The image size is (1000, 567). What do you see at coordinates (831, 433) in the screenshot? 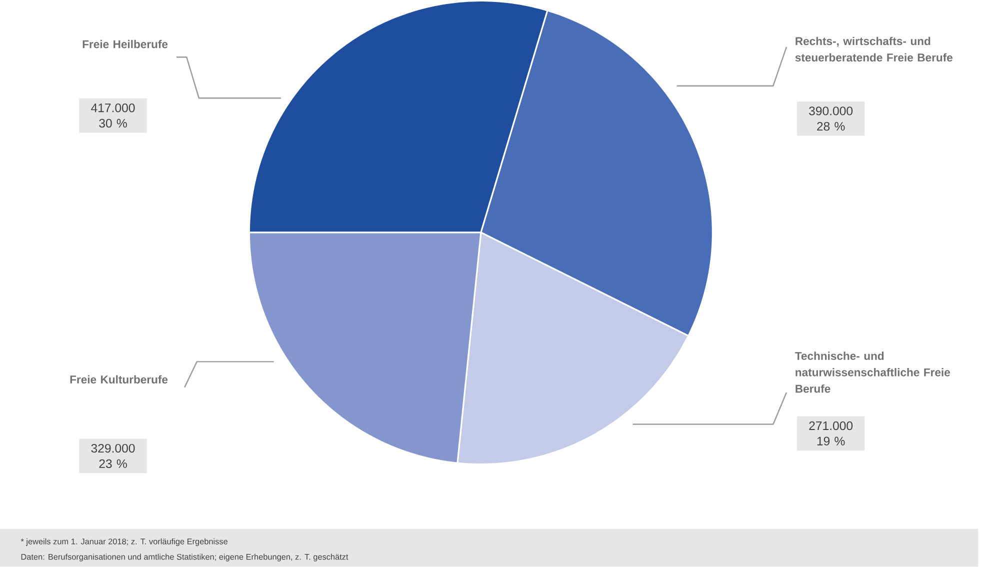
I see `data-label: 271.000 19 %` at bounding box center [831, 433].